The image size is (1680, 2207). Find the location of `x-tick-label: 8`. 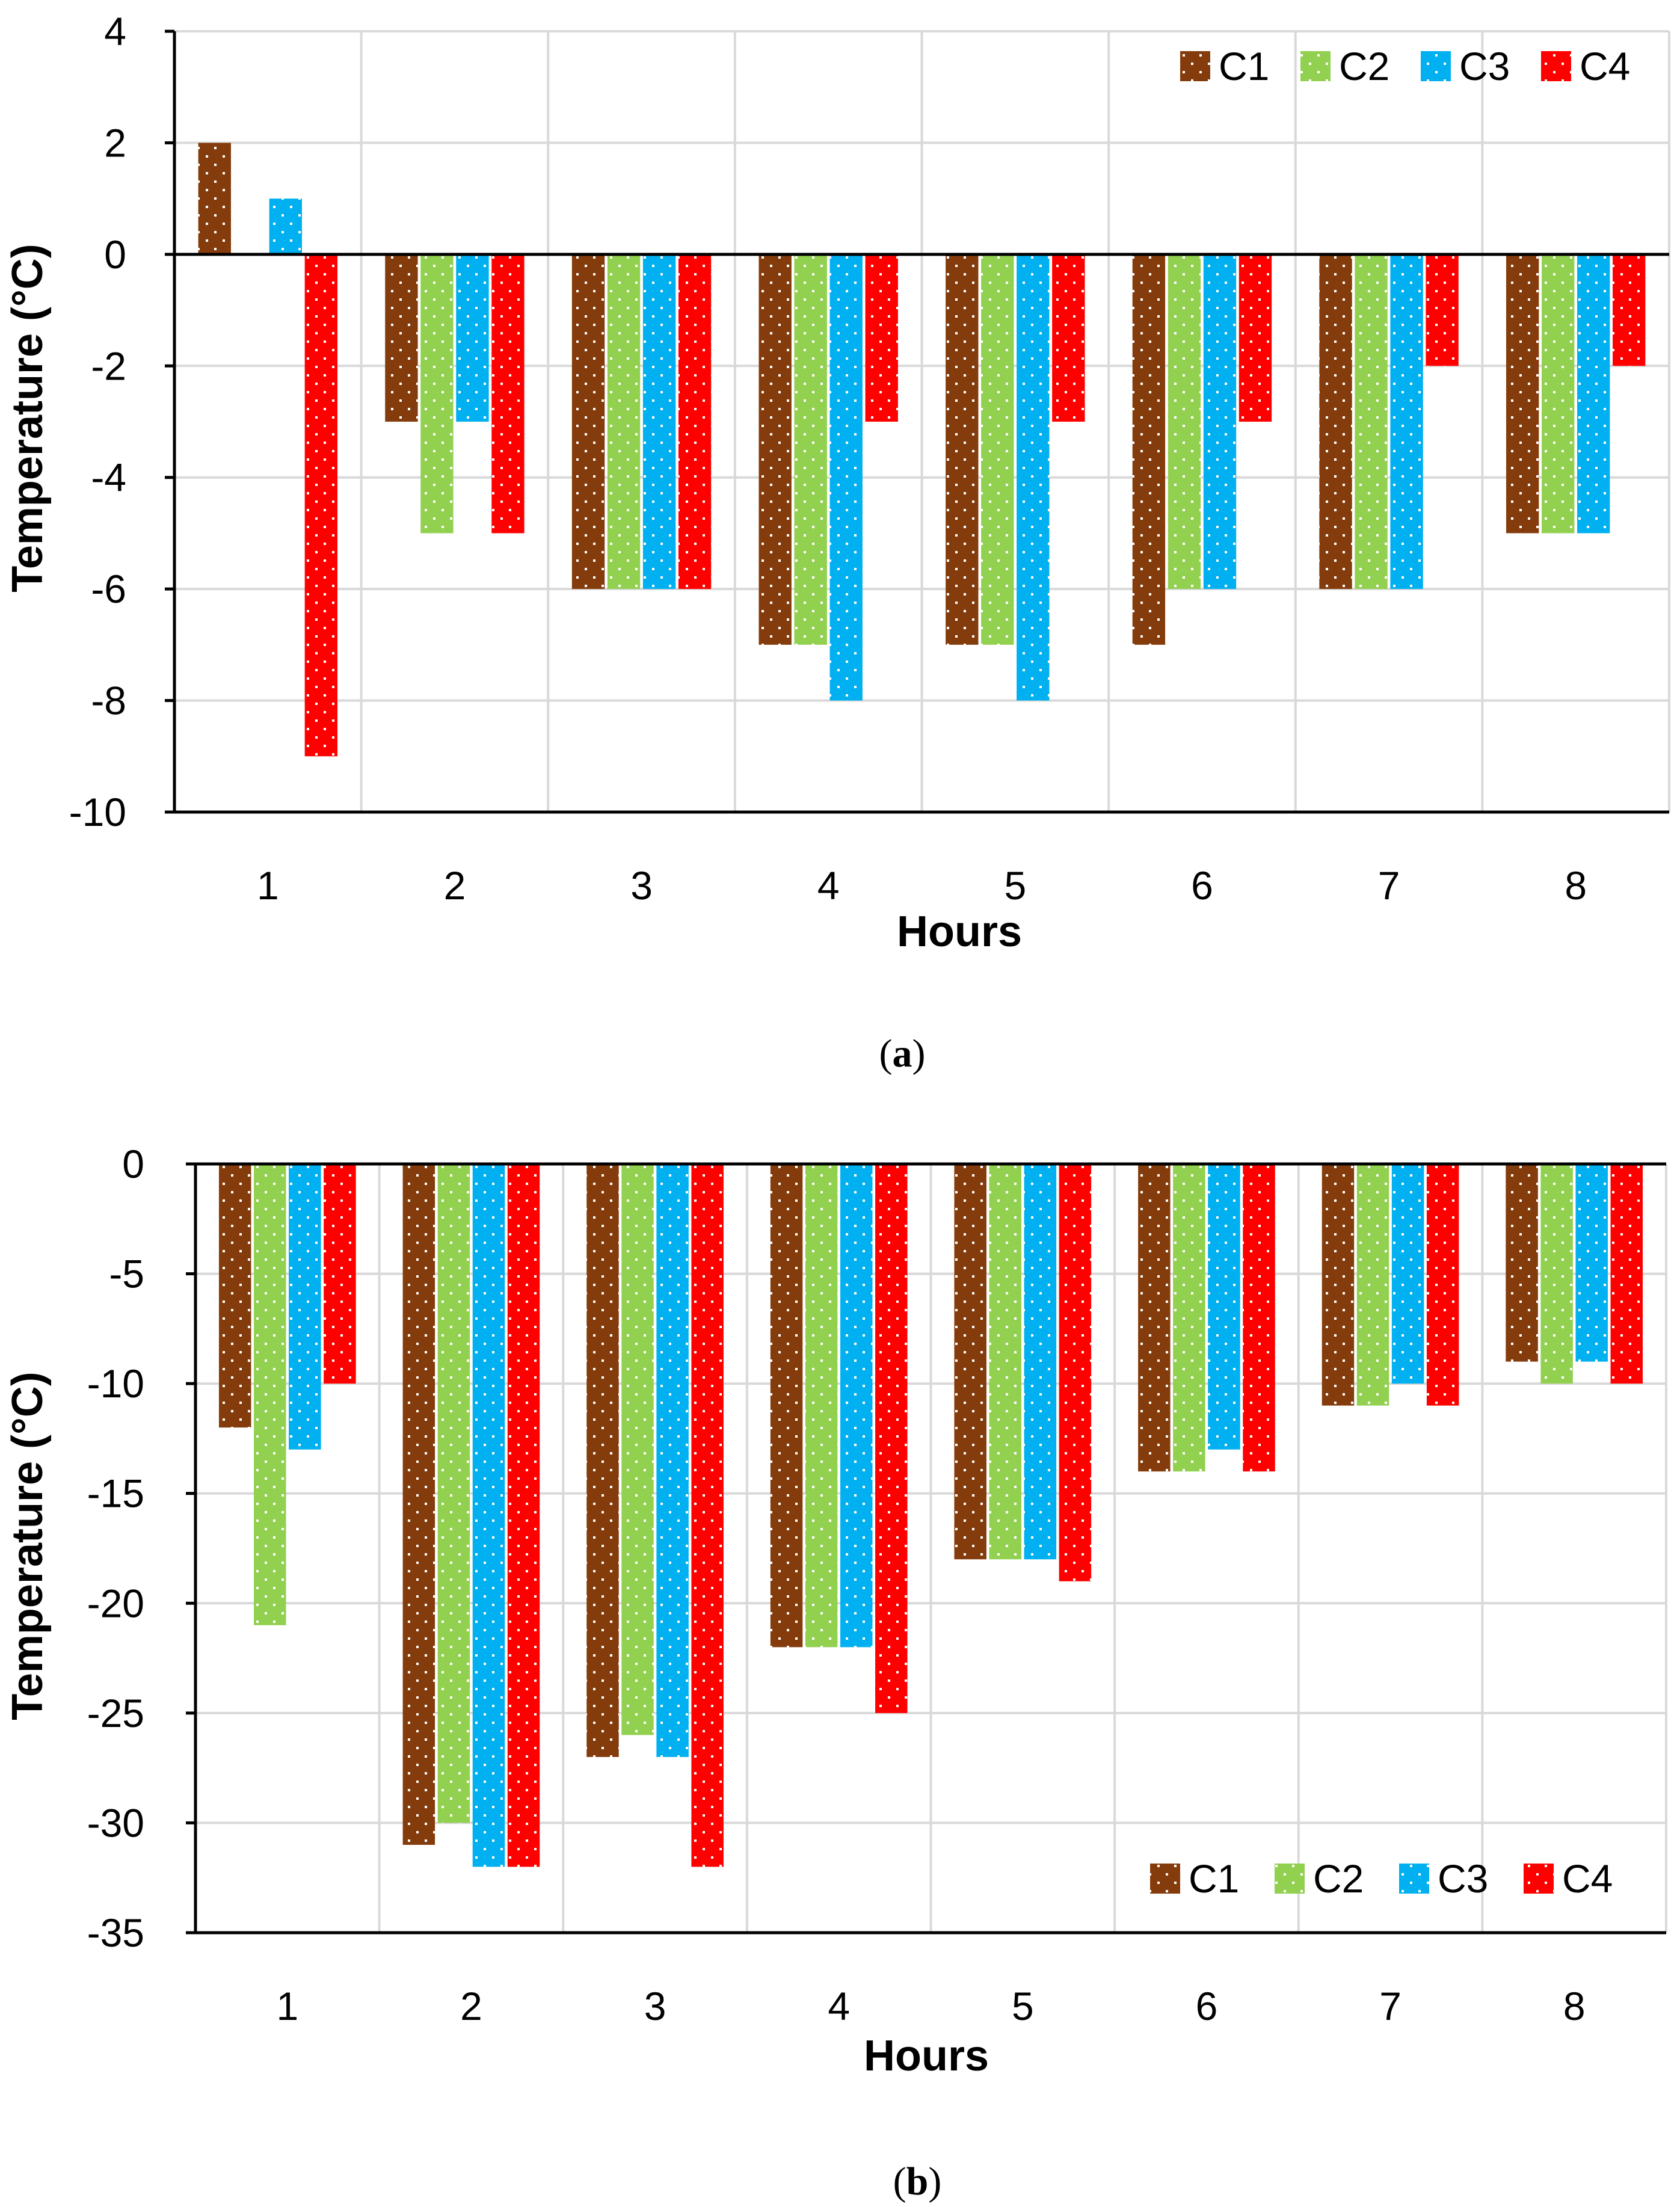

x-tick-label: 8 is located at coordinates (1576, 886).